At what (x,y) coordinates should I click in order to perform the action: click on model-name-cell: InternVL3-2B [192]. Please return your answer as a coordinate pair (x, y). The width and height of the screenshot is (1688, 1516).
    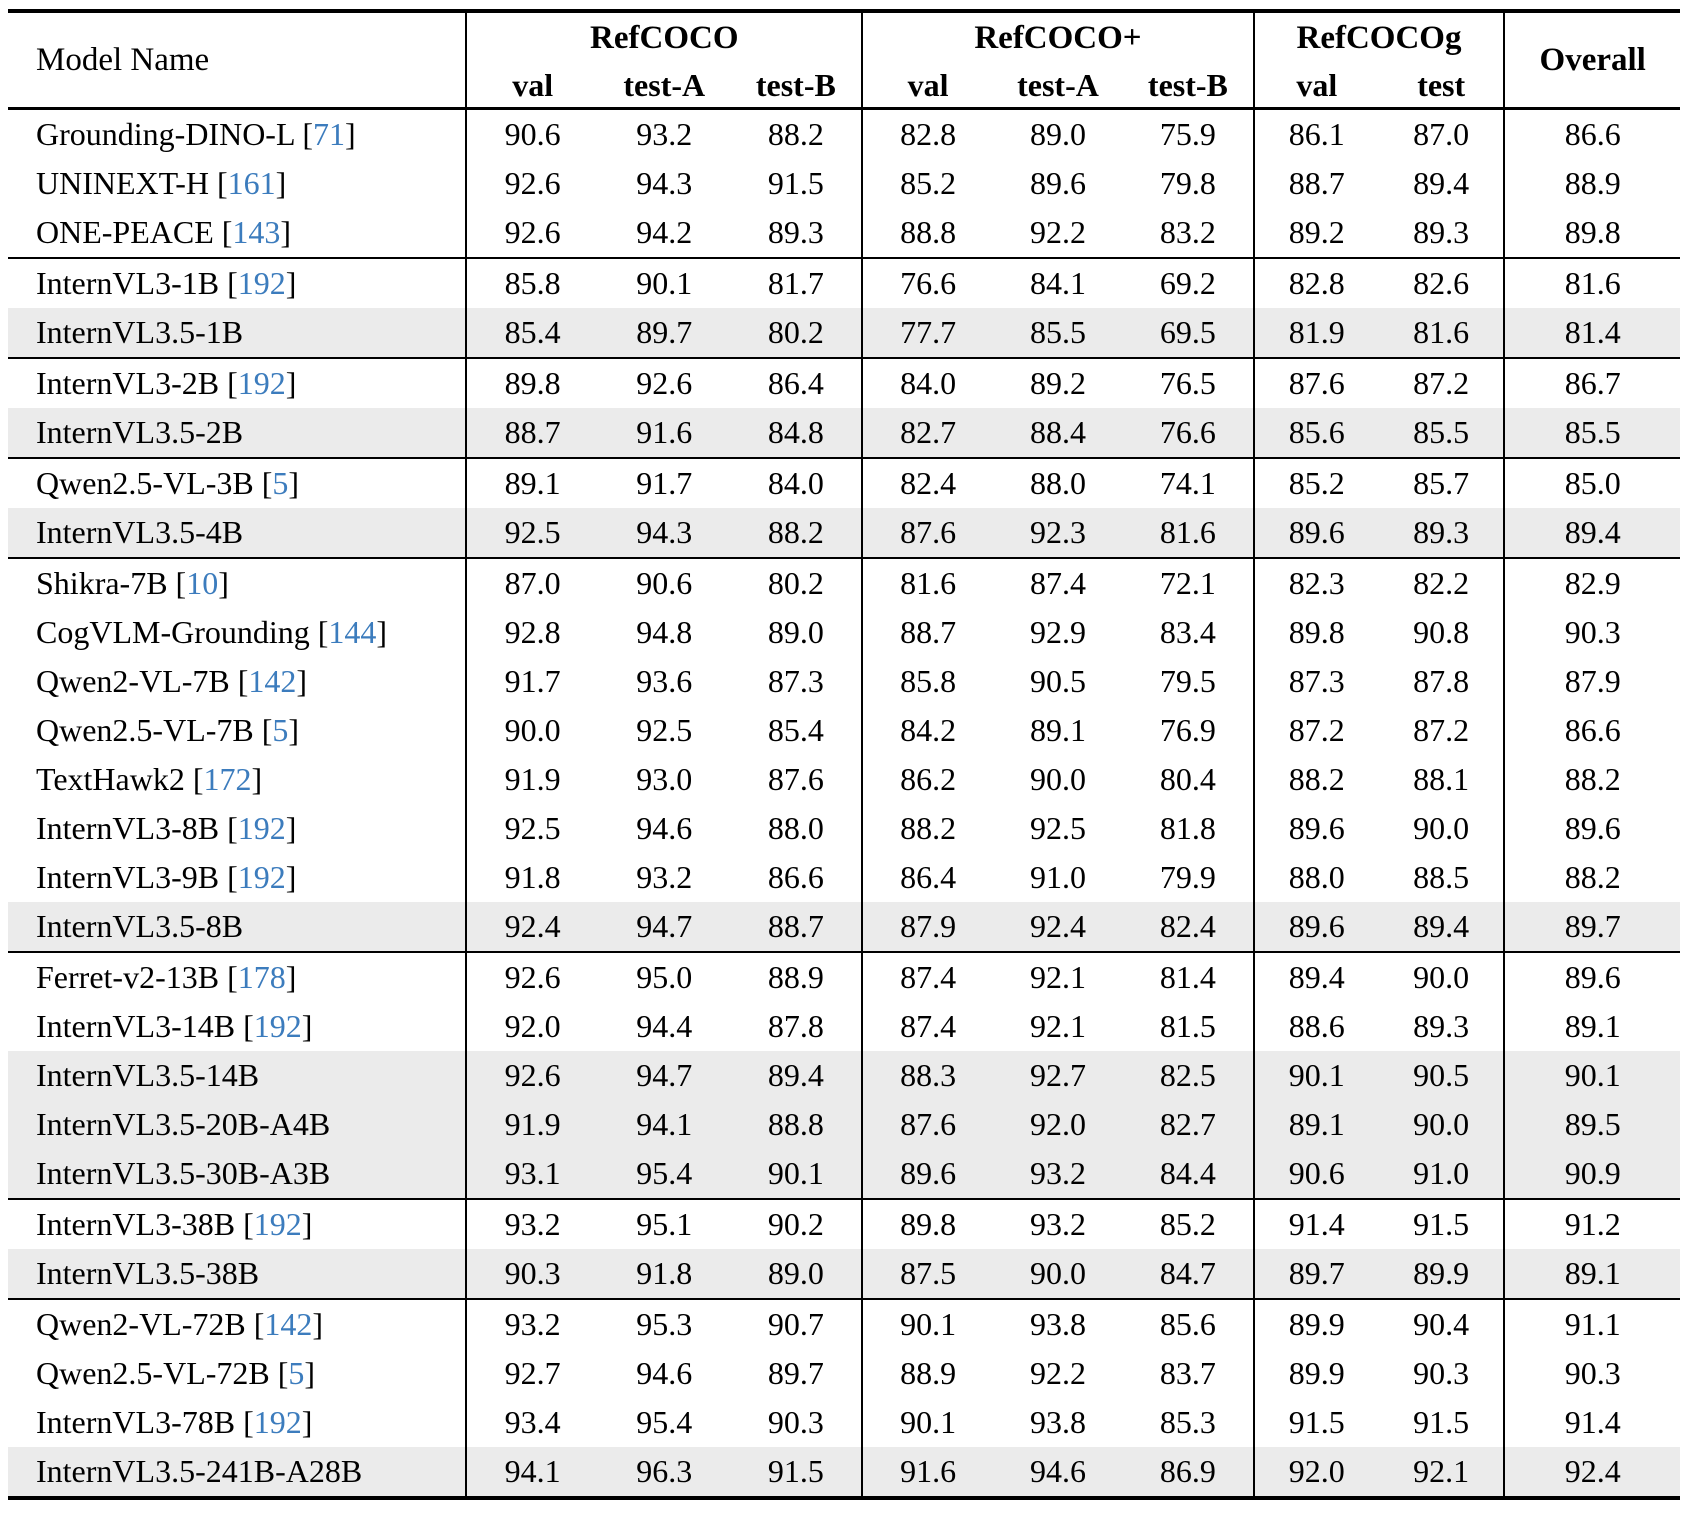
    Looking at the image, I should click on (238, 383).